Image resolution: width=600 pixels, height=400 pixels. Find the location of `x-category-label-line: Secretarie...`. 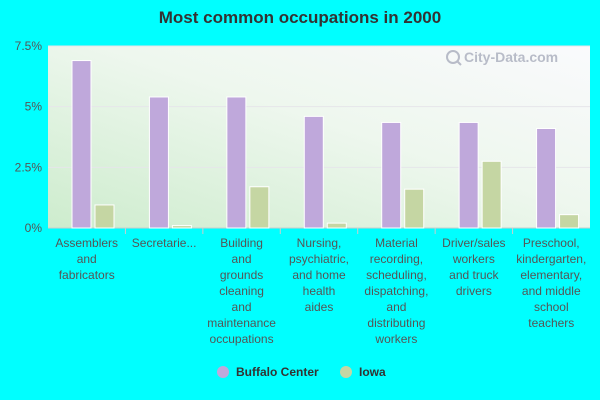

x-category-label-line: Secretarie... is located at coordinates (164, 243).